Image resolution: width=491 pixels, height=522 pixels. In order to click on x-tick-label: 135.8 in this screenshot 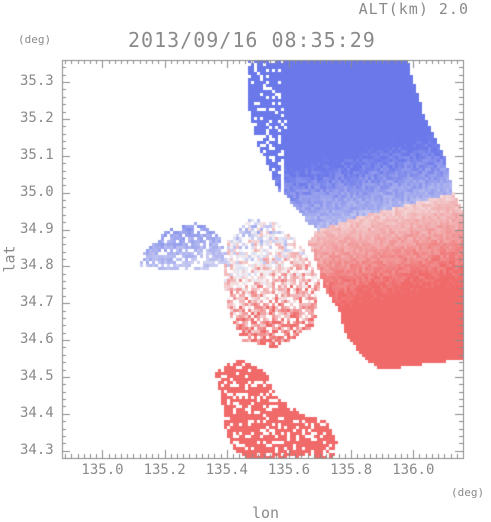, I will do `click(351, 470)`.